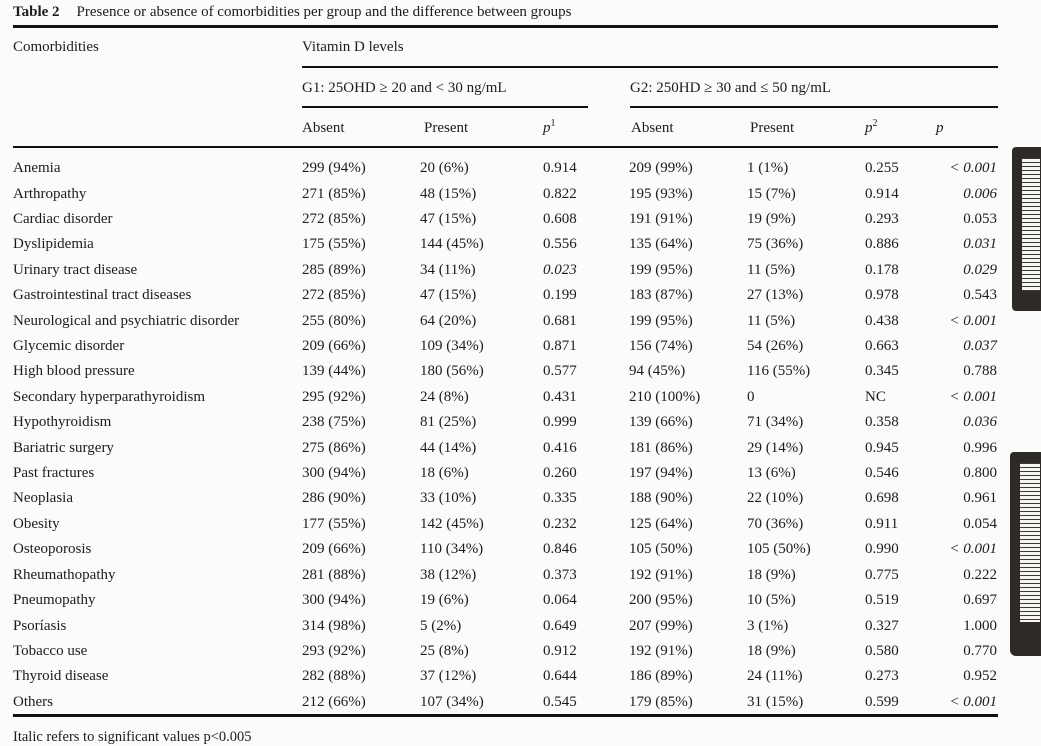 The width and height of the screenshot is (1041, 746). What do you see at coordinates (334, 676) in the screenshot?
I see `g1-absent-cell: 282 (88%)` at bounding box center [334, 676].